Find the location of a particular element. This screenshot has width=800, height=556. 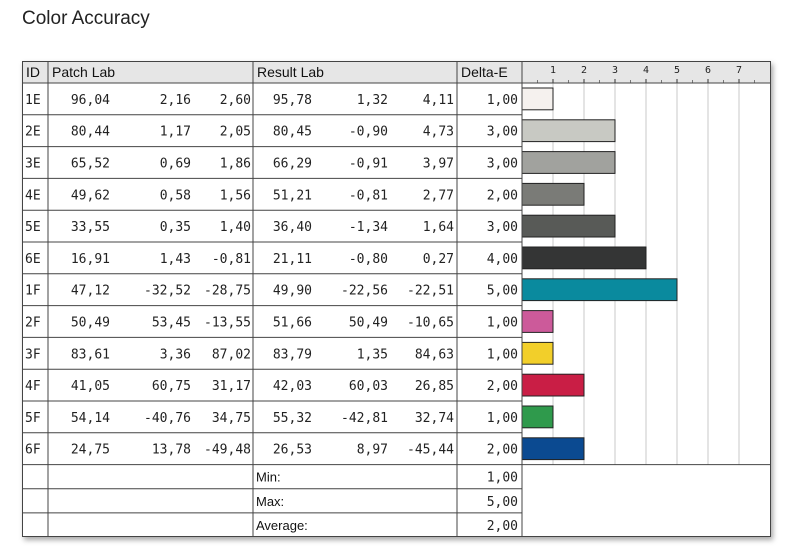

cell-id: 2F is located at coordinates (33, 323).